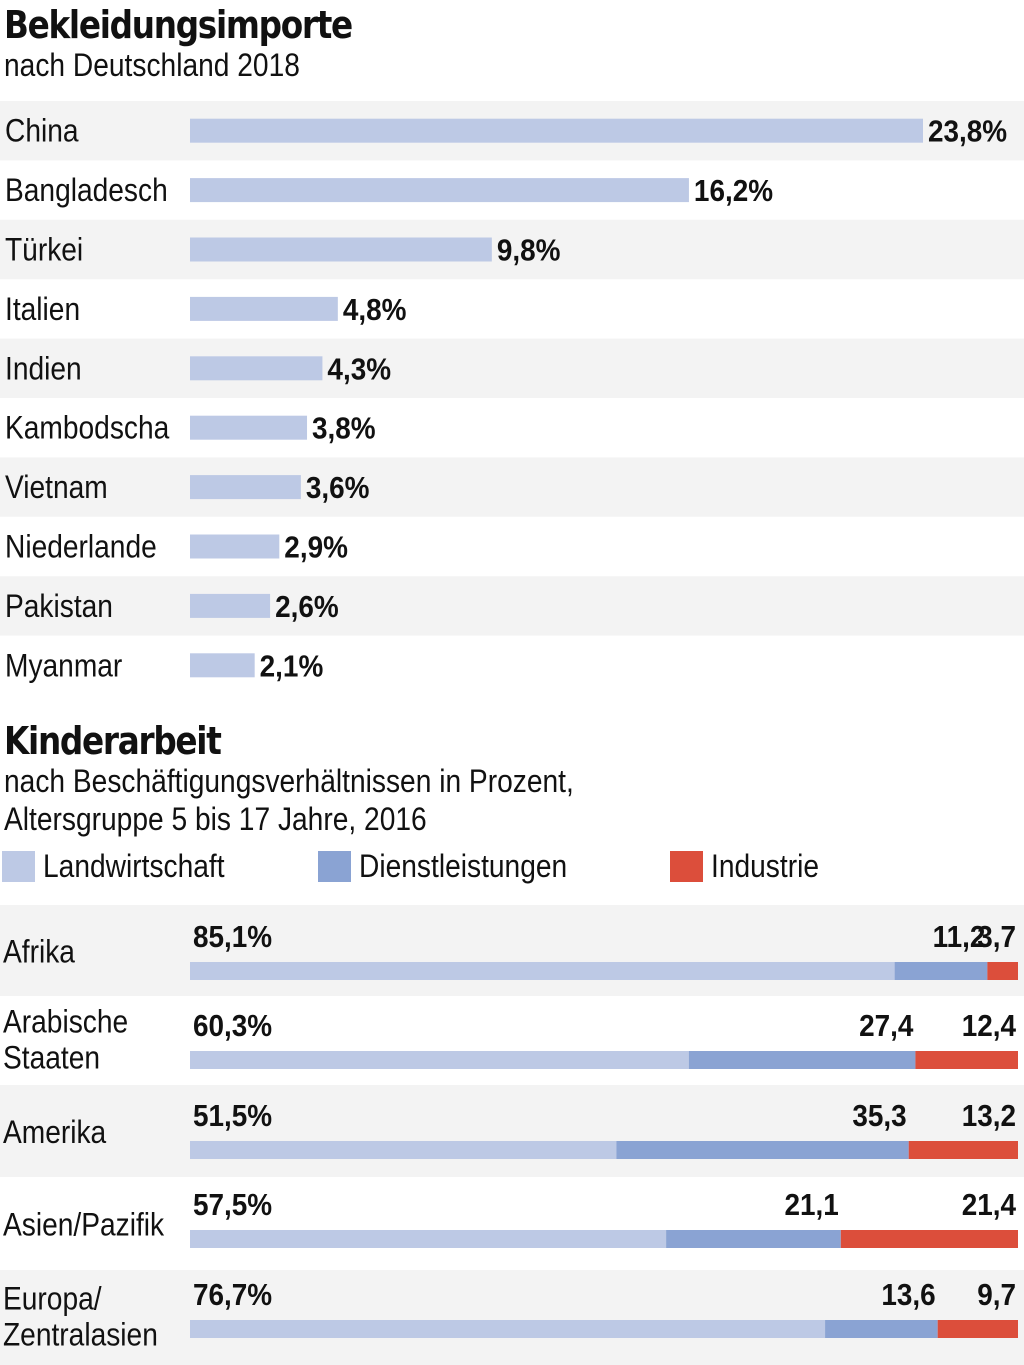  What do you see at coordinates (215, 819) in the screenshot?
I see `subtitle-line: Altersgruppe 5 bis 17 Jahre, 2016` at bounding box center [215, 819].